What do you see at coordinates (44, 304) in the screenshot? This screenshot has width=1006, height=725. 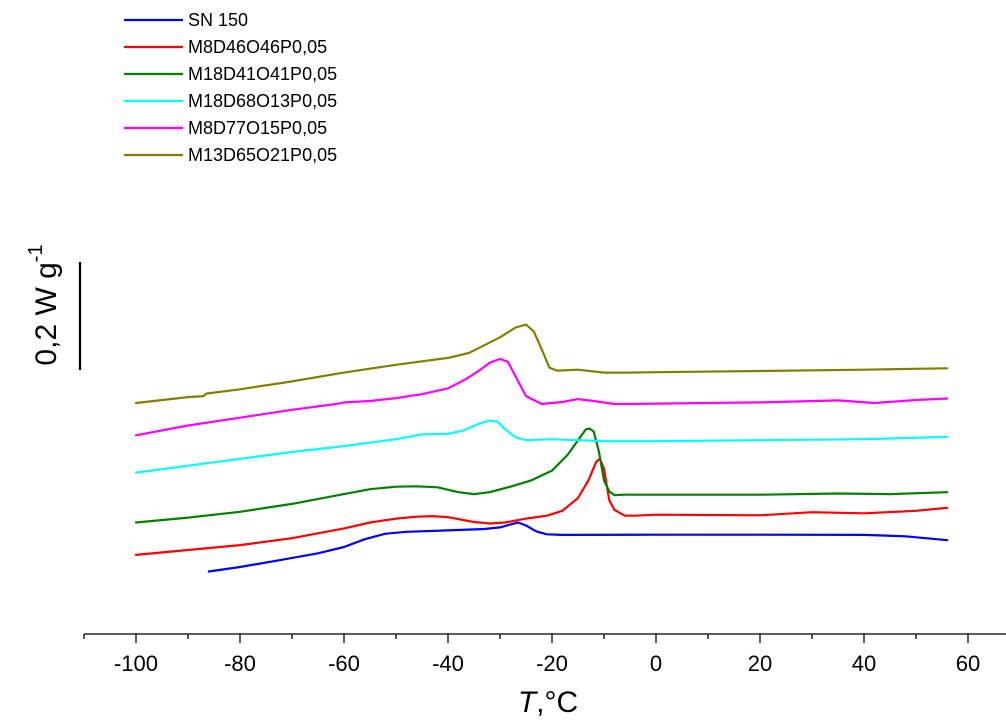 I see `y-axis-title: 0,2 W g-1` at bounding box center [44, 304].